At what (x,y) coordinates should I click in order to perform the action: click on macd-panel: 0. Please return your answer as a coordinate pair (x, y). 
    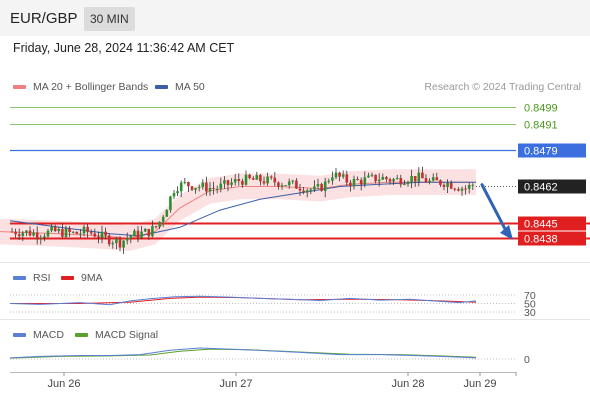
    Looking at the image, I should click on (269, 356).